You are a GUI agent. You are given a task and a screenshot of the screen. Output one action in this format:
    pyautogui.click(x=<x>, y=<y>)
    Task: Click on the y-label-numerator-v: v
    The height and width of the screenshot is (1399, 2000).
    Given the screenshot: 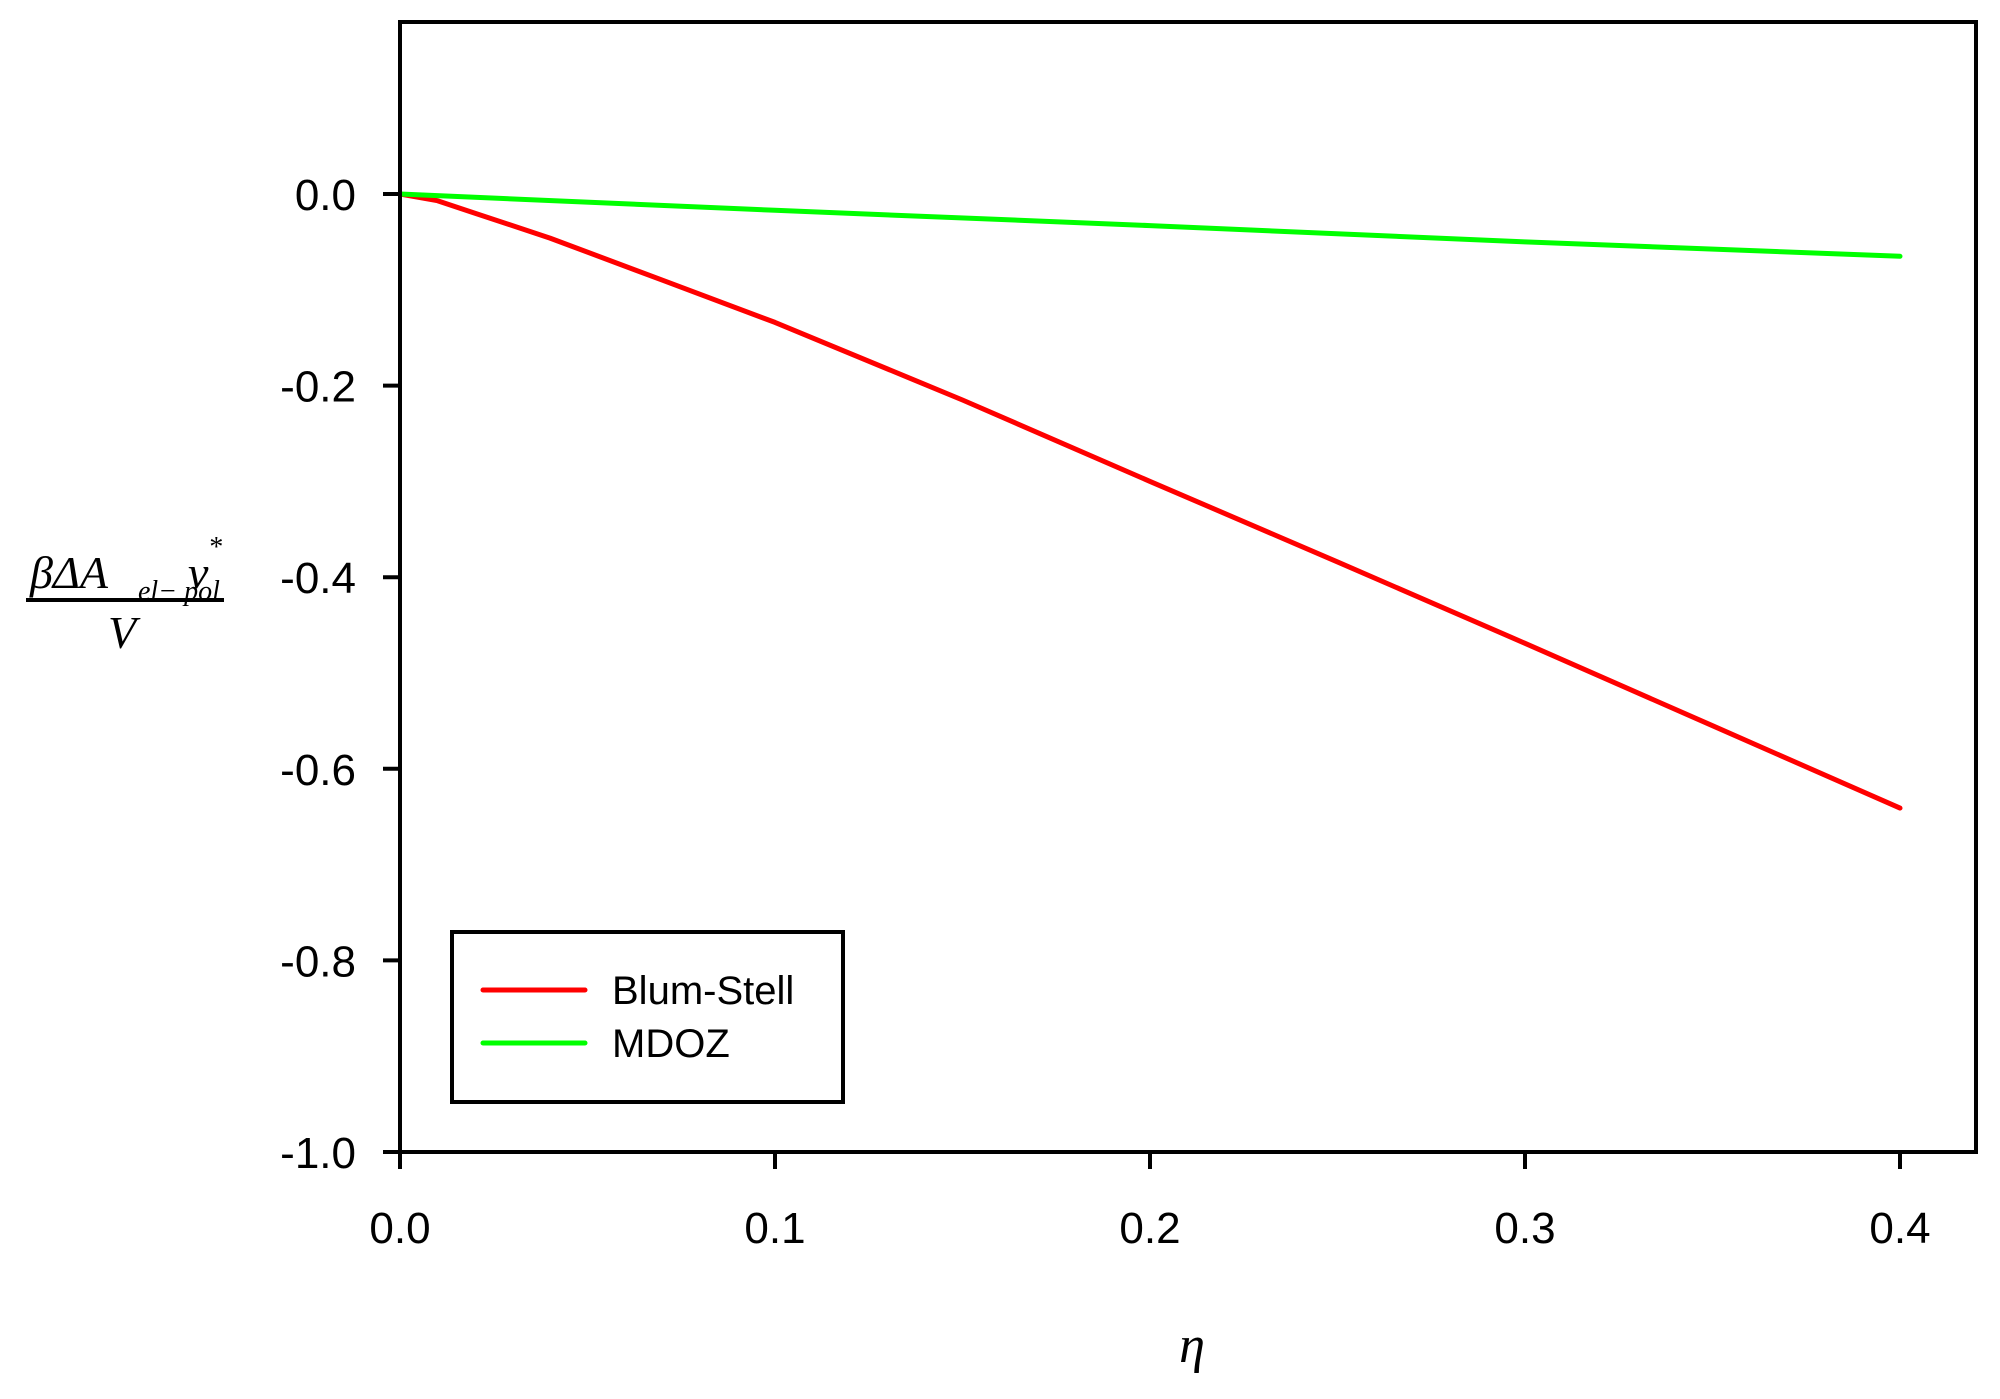 What is the action you would take?
    pyautogui.click(x=198, y=572)
    